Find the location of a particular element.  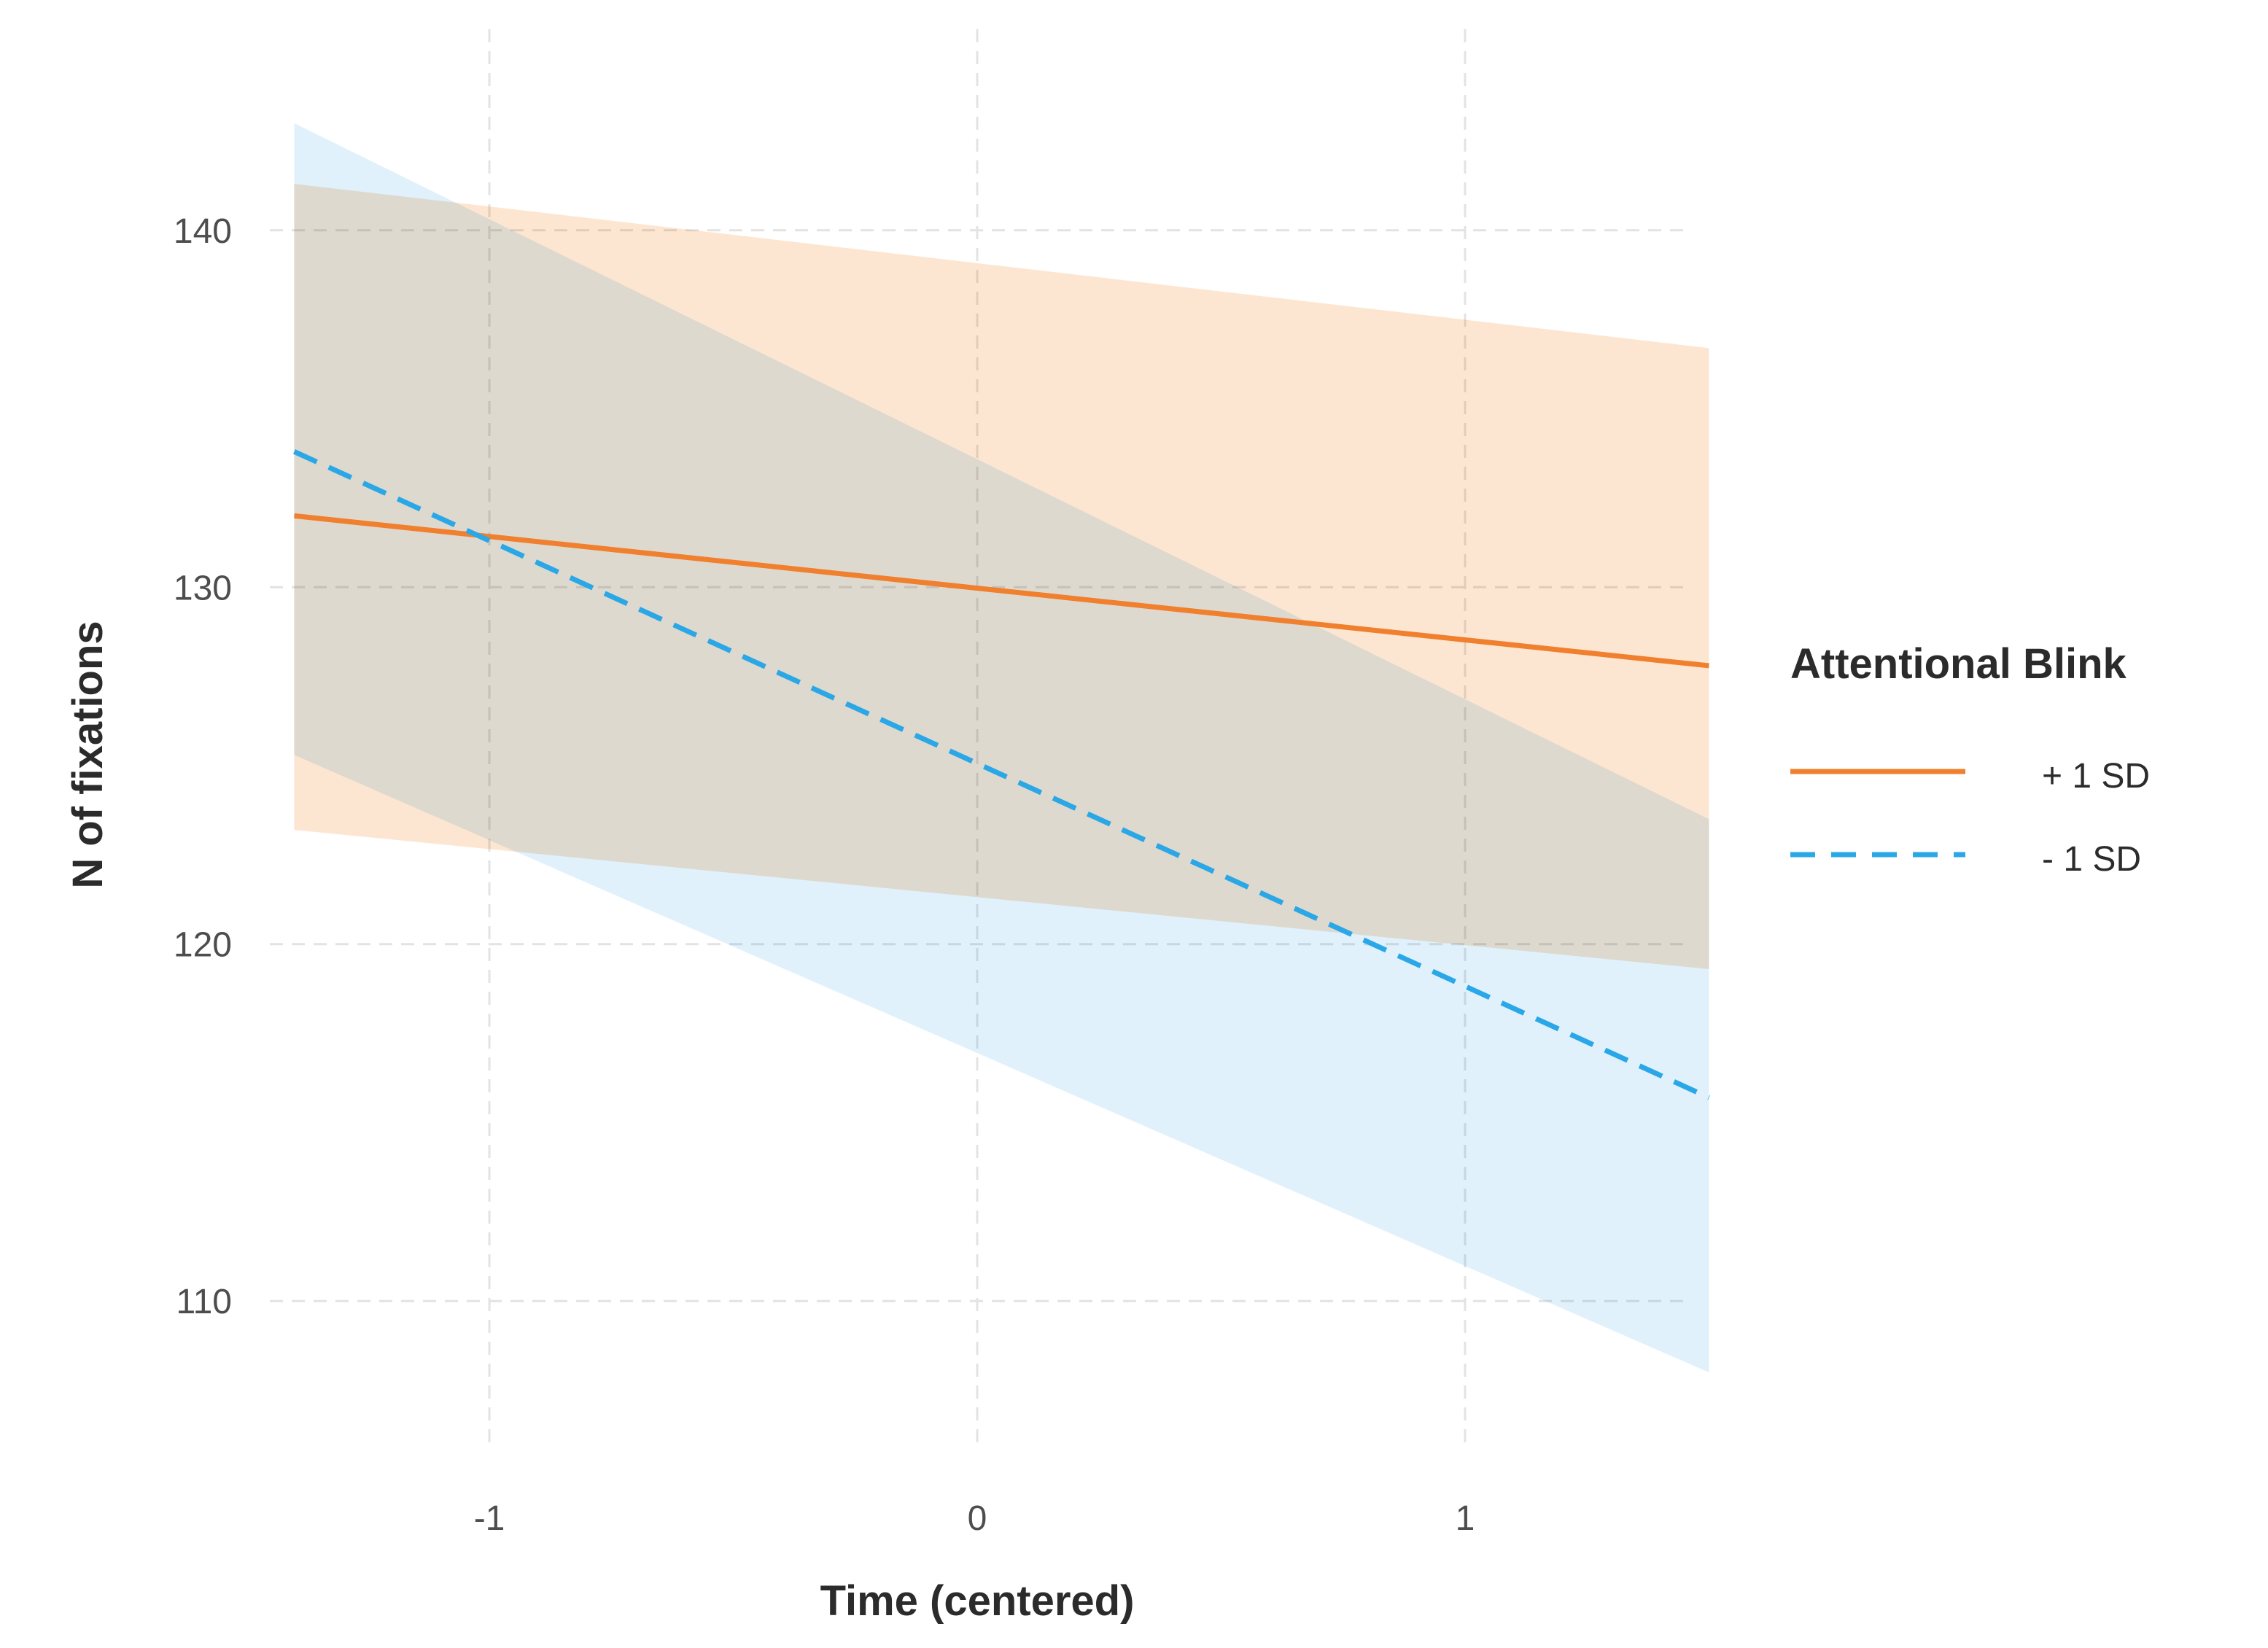

x-axis-title: Time (centered) is located at coordinates (977, 1601).